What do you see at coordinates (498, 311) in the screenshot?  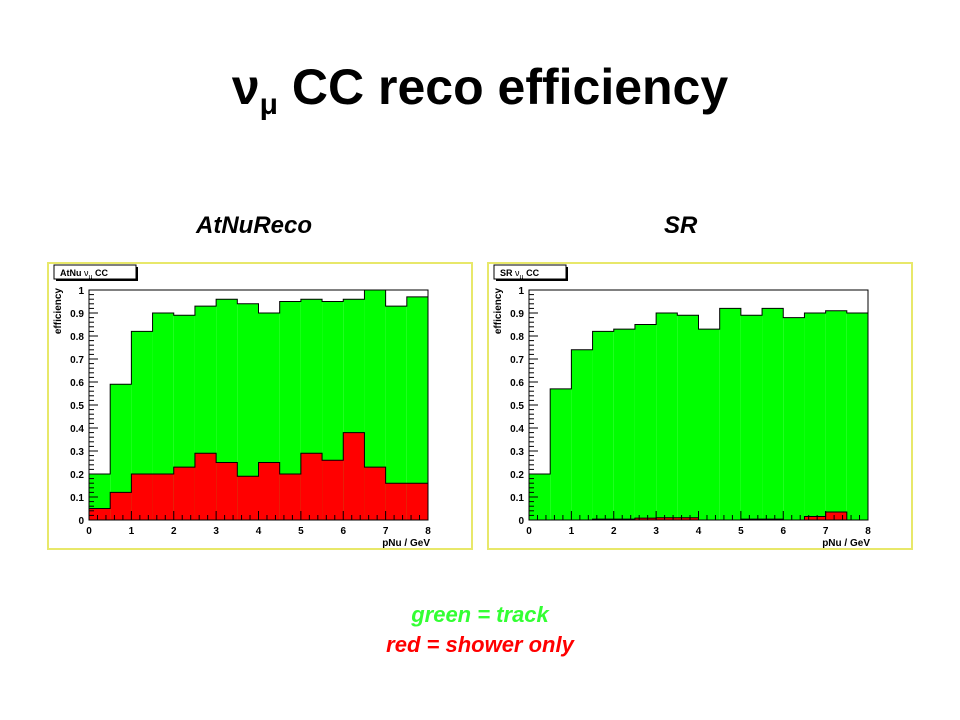 I see `y-axis-label: efficiency` at bounding box center [498, 311].